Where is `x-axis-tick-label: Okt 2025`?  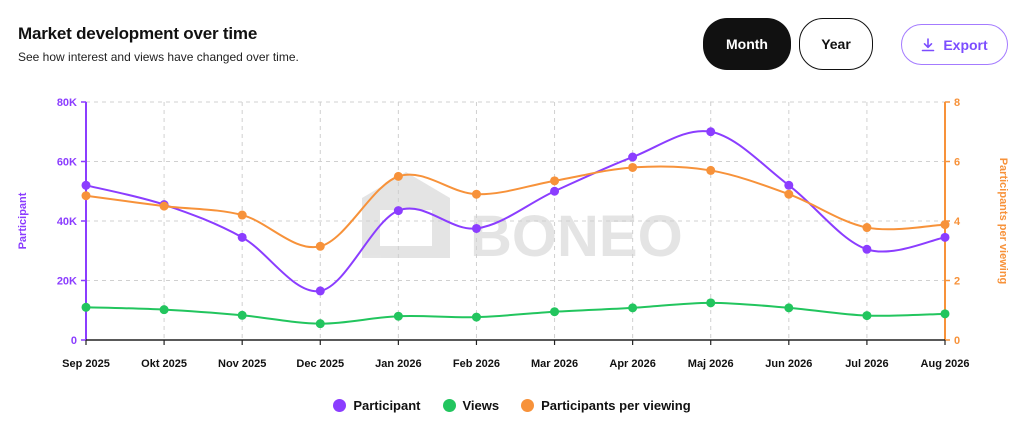 x-axis-tick-label: Okt 2025 is located at coordinates (164, 364).